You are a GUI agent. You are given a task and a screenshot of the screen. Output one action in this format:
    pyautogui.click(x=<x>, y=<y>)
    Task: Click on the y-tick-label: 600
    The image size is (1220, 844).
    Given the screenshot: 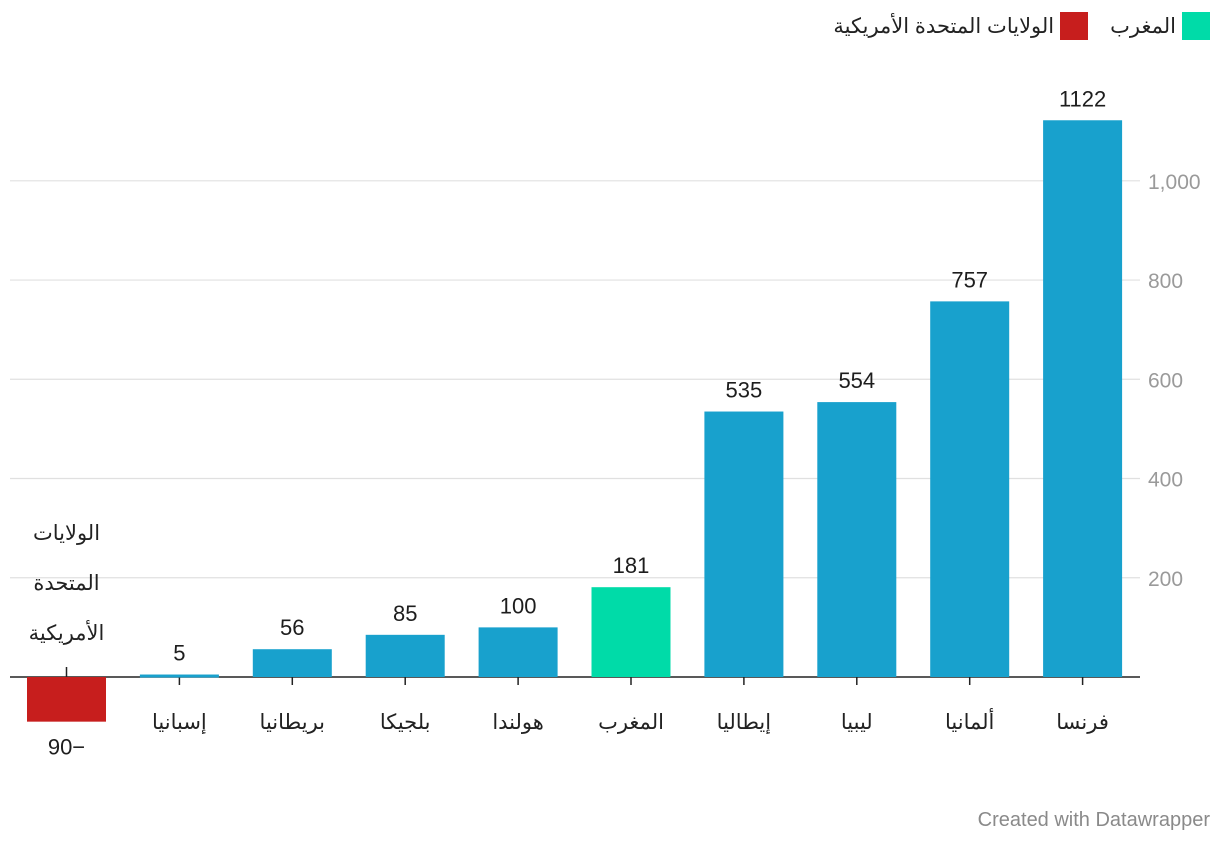 What is the action you would take?
    pyautogui.click(x=1165, y=380)
    